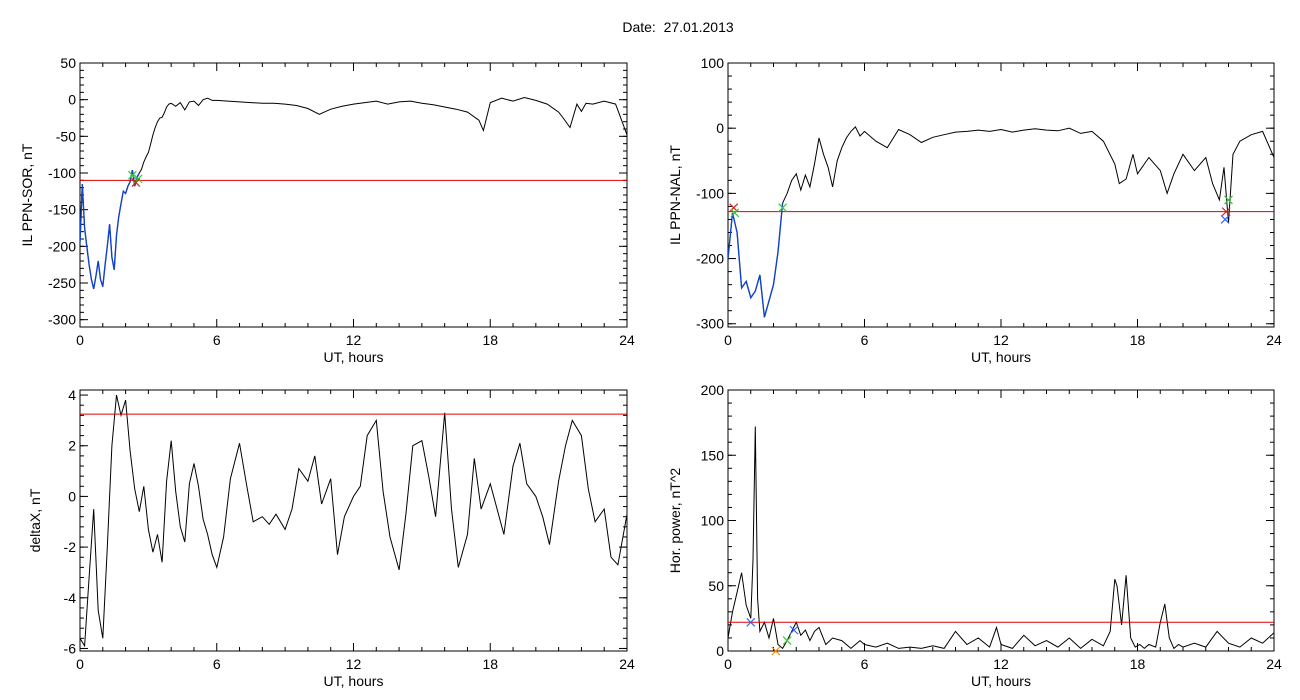 This screenshot has width=1300, height=700. What do you see at coordinates (675, 195) in the screenshot?
I see `y-axis-label: IL PPN-NAL, nT` at bounding box center [675, 195].